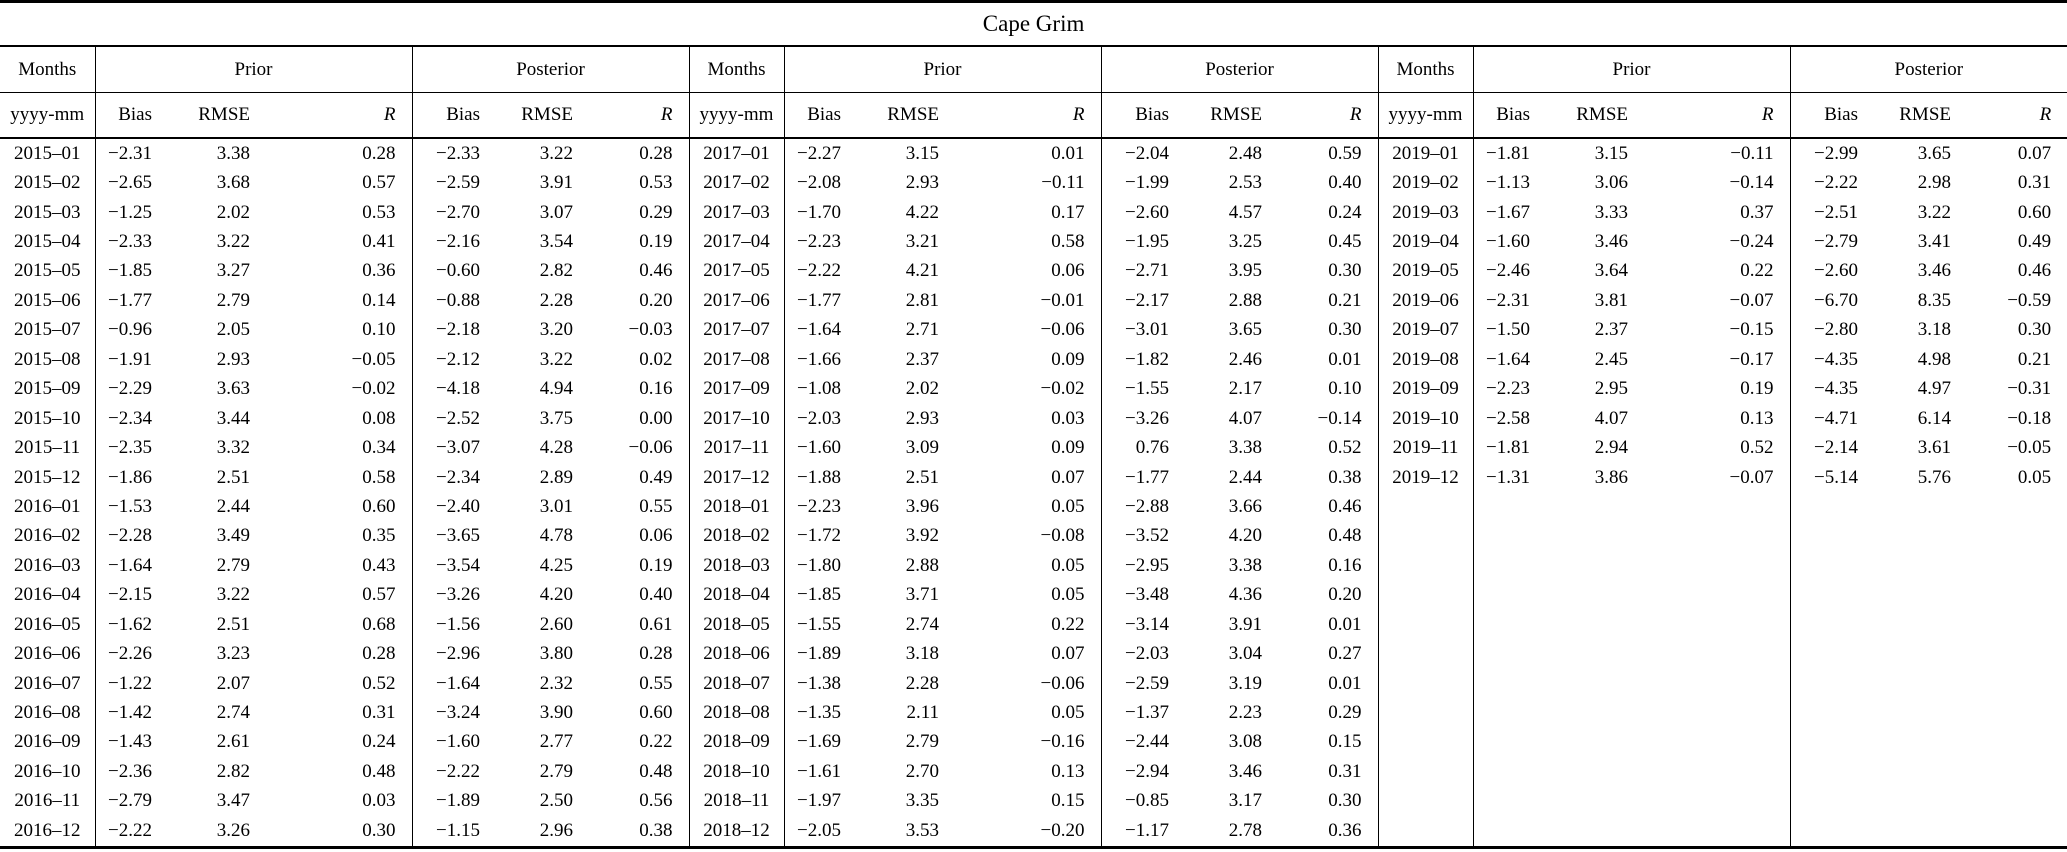 Image resolution: width=2067 pixels, height=852 pixels. I want to click on cell-posterior-bias: −2.04, so click(1147, 153).